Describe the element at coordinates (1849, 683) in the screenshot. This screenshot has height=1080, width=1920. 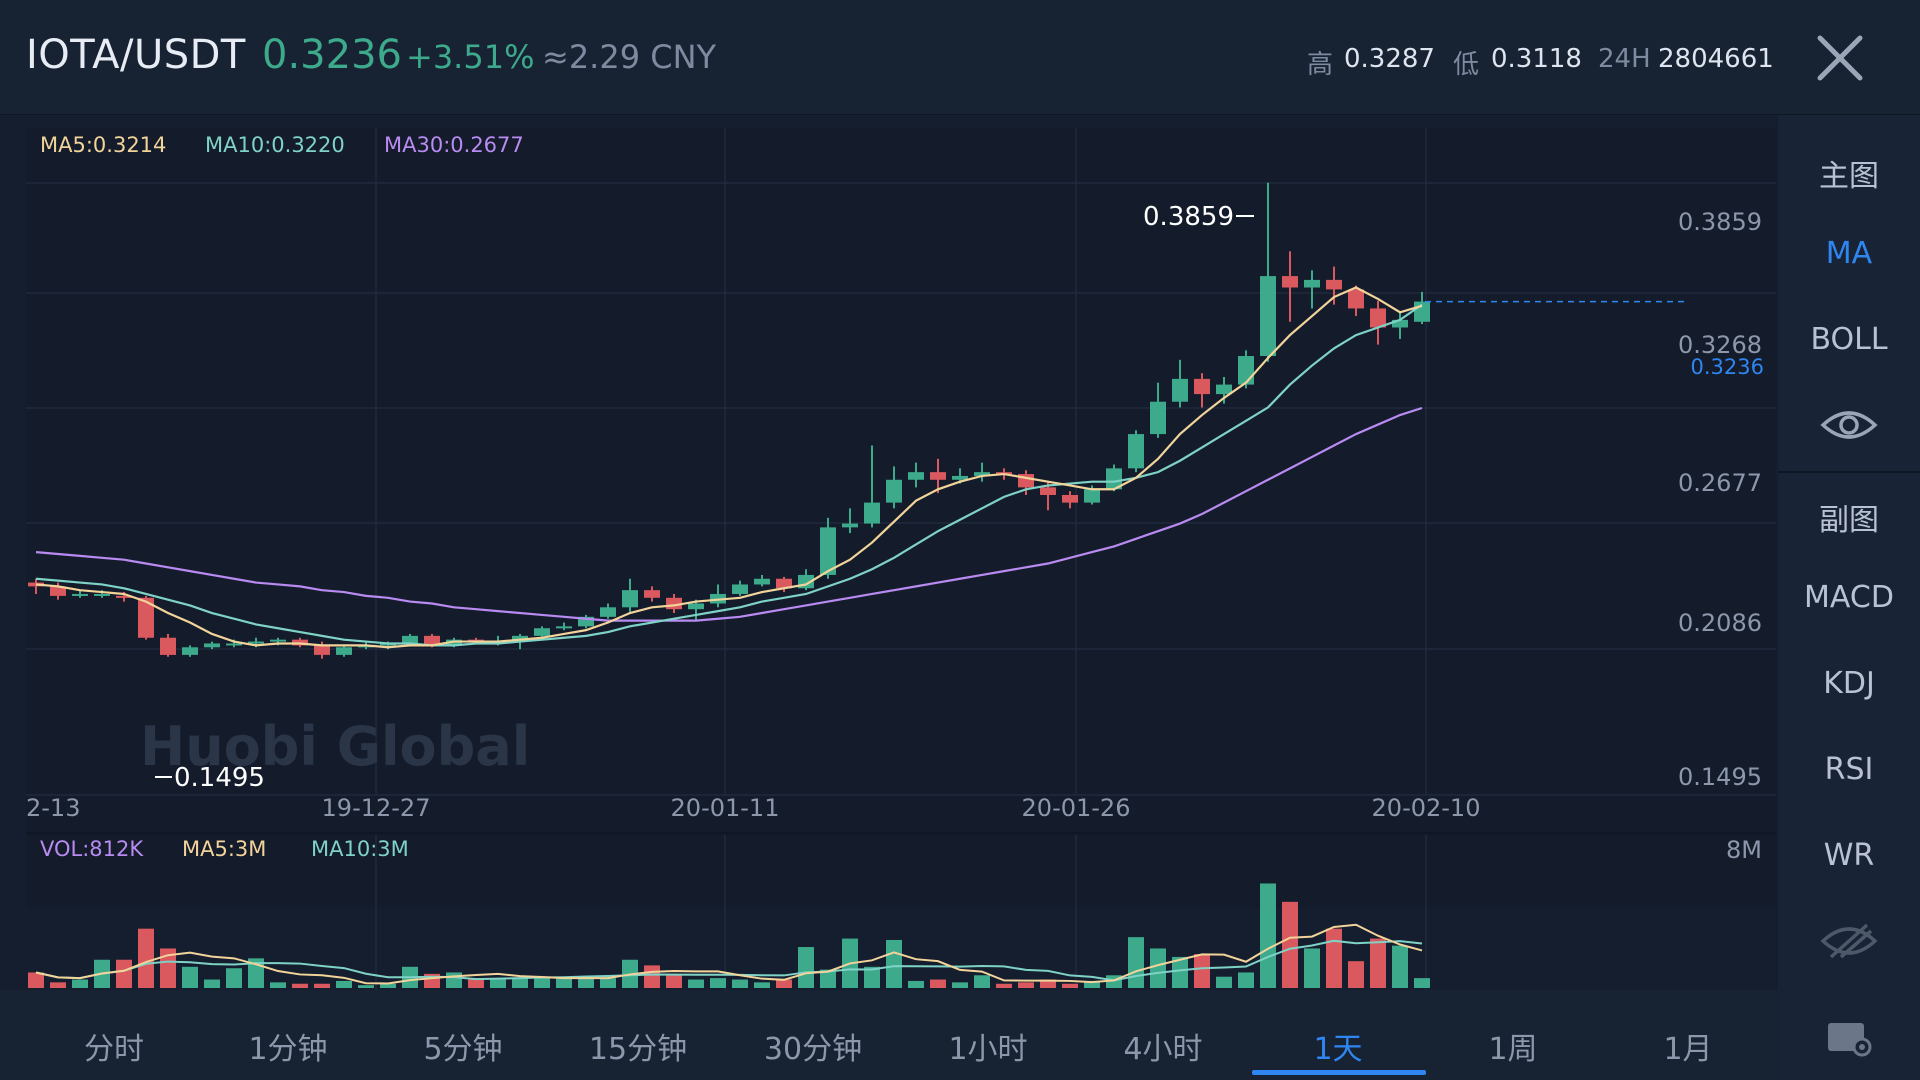
I see `indicator-kdj: KDJ` at that location.